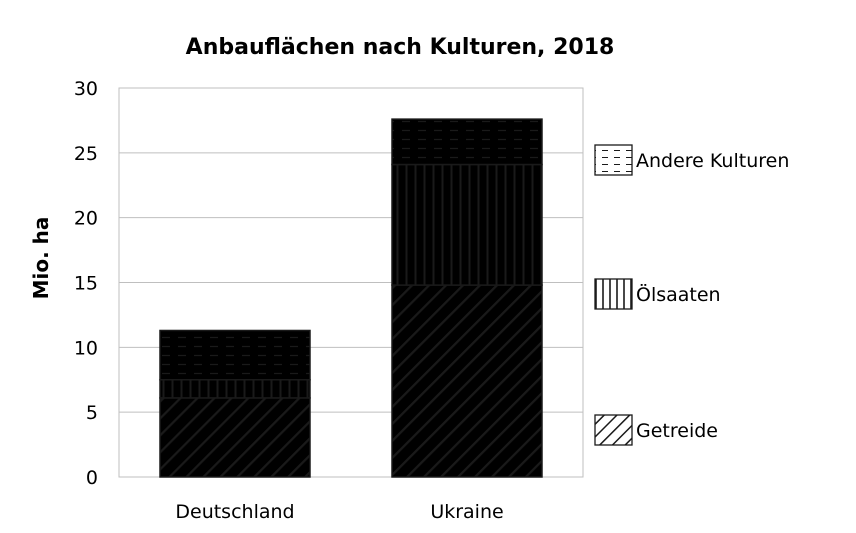  I want to click on legend-label: Getreide, so click(677, 431).